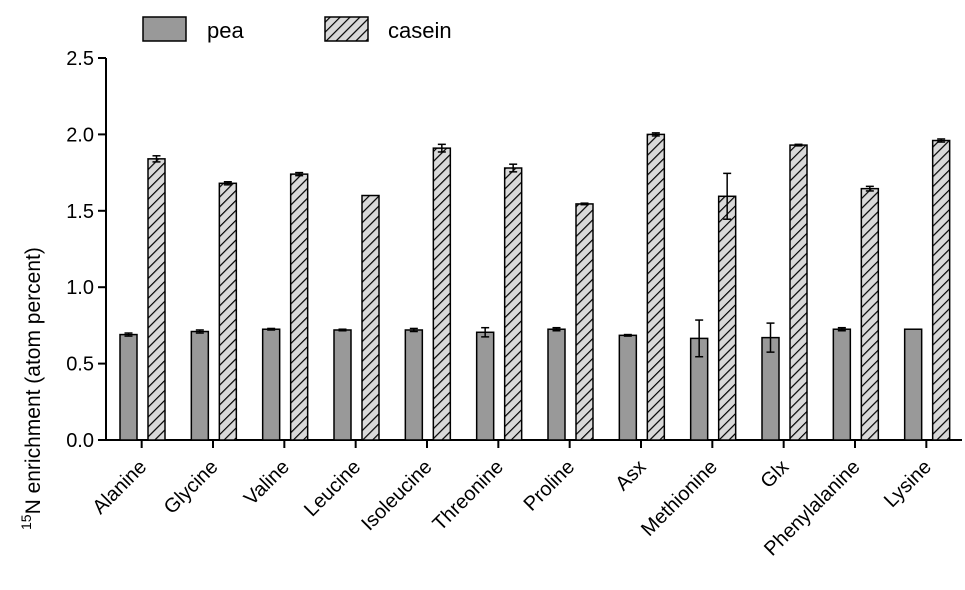  What do you see at coordinates (271, 329) in the screenshot?
I see `error-bar-pea-valine` at bounding box center [271, 329].